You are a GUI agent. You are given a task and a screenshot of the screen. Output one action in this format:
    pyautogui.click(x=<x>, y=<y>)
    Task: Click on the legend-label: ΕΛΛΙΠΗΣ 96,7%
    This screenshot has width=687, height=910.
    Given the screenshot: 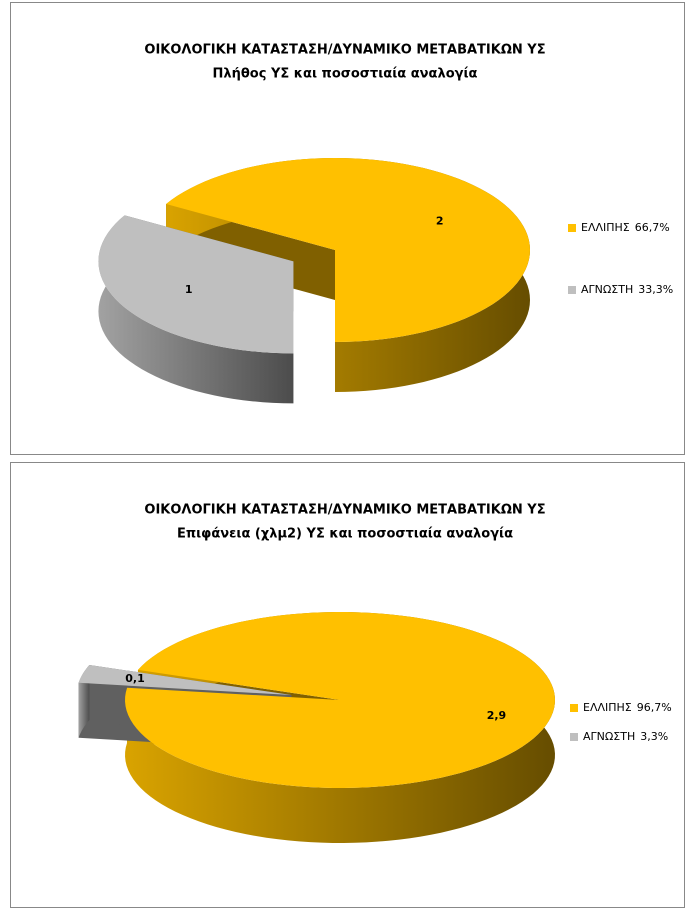 What is the action you would take?
    pyautogui.click(x=627, y=707)
    